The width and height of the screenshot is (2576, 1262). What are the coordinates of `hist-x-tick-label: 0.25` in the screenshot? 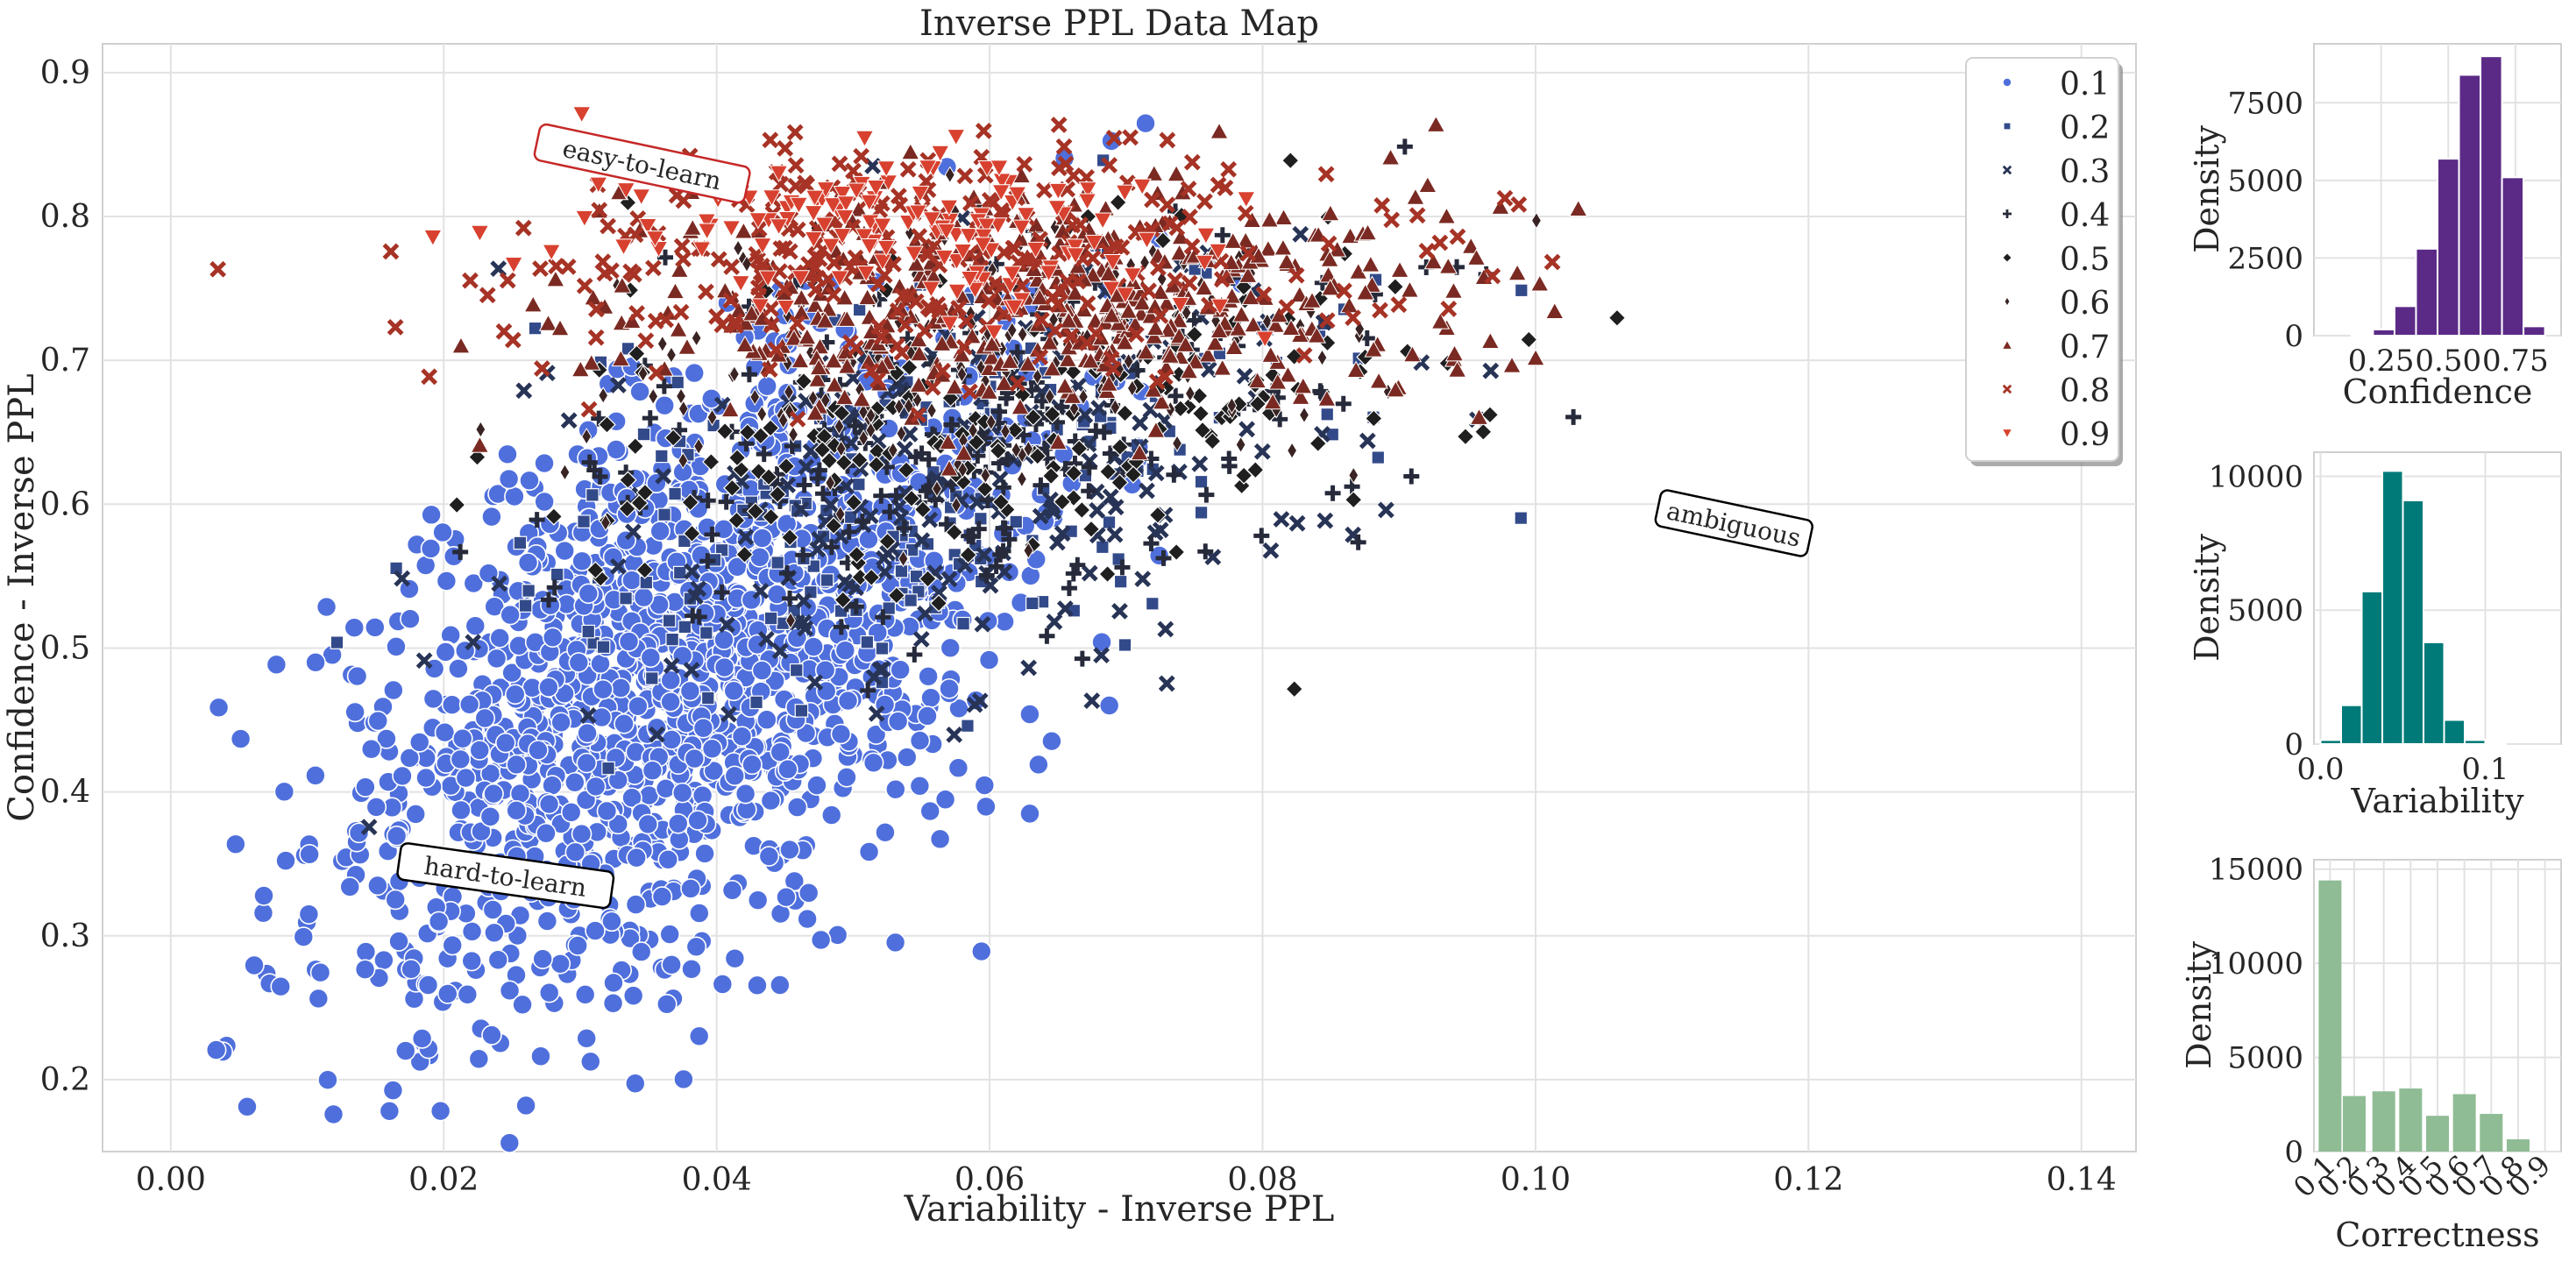 It's located at (2381, 361).